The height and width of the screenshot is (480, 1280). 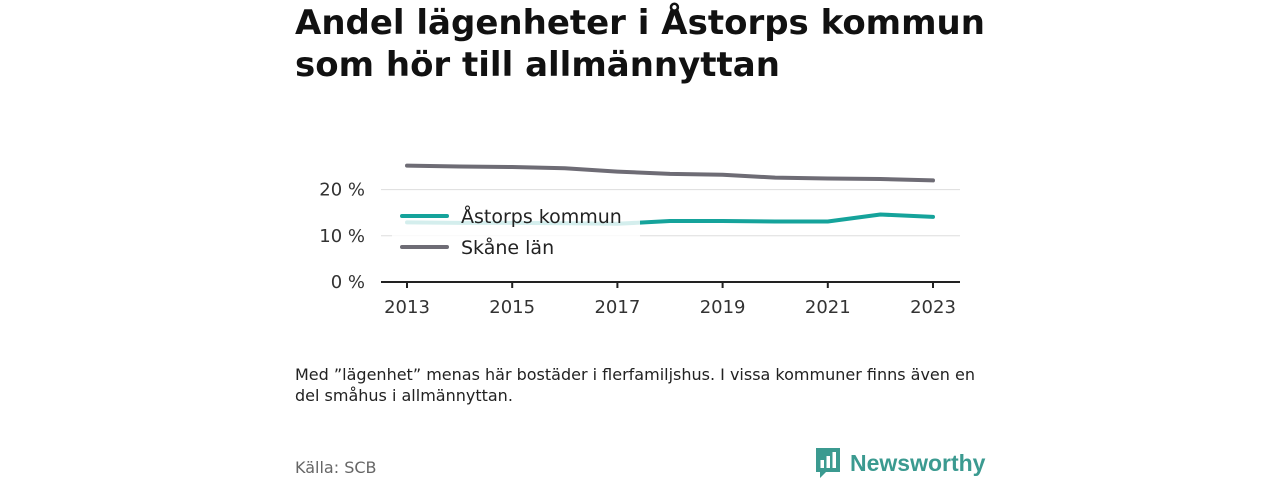 What do you see at coordinates (541, 216) in the screenshot?
I see `legend-label-0: Åstorps kommun` at bounding box center [541, 216].